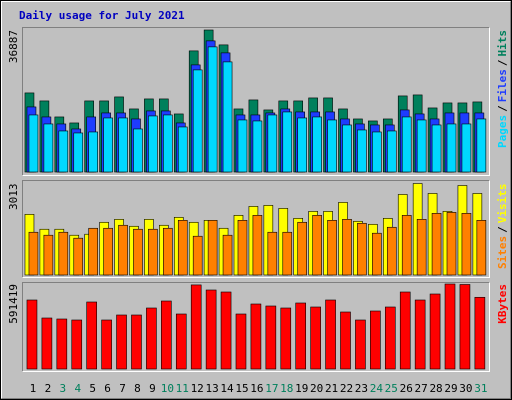  I want to click on x-tick-label: 27, so click(421, 388).